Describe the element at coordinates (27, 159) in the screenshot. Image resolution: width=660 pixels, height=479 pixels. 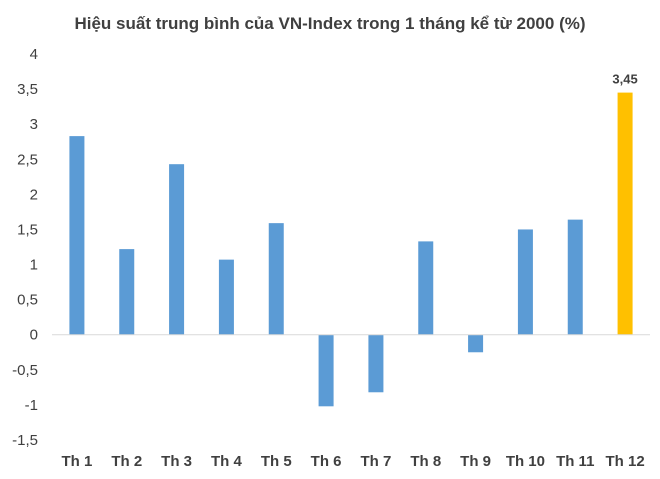
I see `y-tick-label: 2,5` at that location.